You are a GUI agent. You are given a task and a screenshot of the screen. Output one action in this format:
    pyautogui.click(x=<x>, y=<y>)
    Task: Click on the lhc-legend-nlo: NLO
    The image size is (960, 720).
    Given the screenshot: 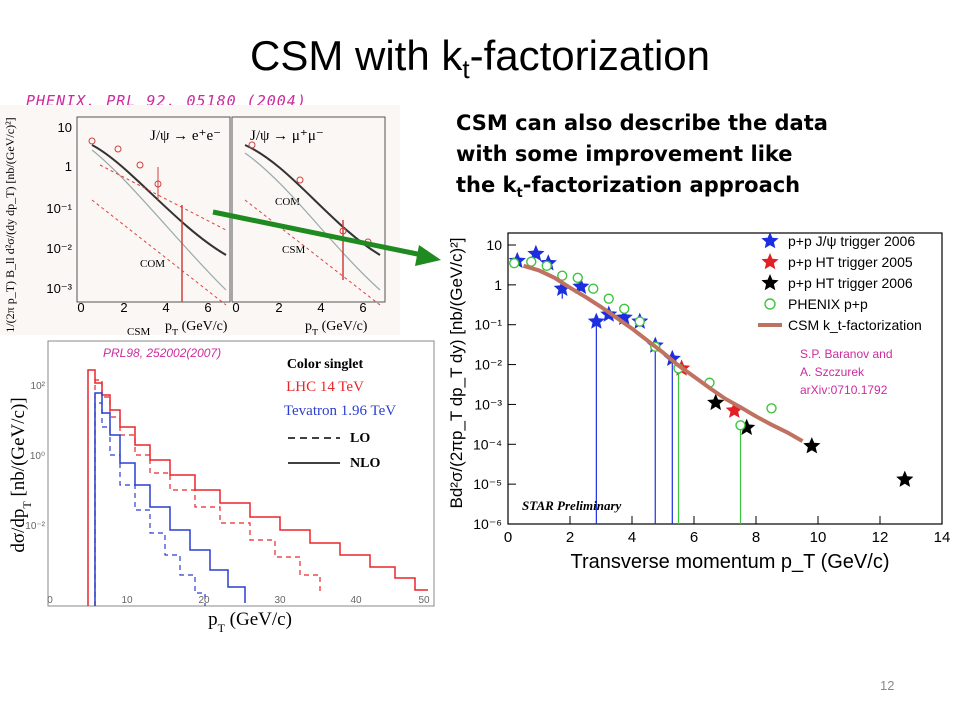 What is the action you would take?
    pyautogui.click(x=365, y=463)
    